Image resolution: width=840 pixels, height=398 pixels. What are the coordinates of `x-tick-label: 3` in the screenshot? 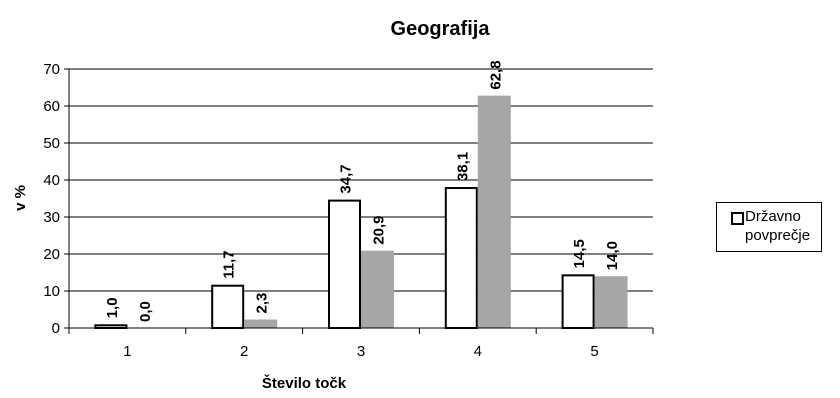 It's located at (361, 351).